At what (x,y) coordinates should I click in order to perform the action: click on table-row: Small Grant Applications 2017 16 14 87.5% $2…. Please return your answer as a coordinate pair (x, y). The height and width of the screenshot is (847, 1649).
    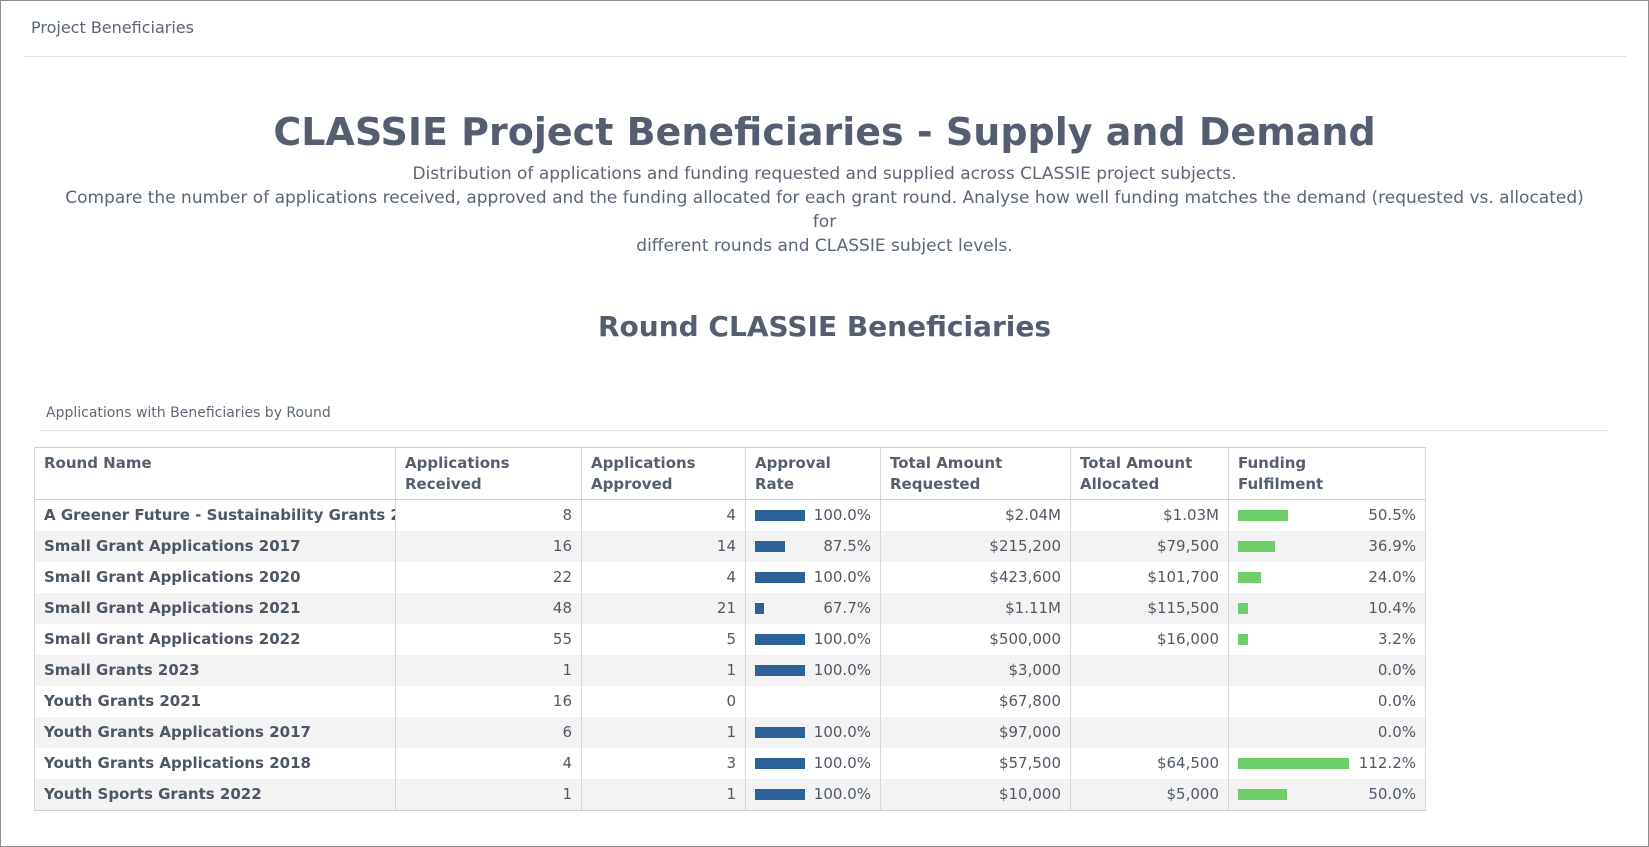
    Looking at the image, I should click on (730, 546).